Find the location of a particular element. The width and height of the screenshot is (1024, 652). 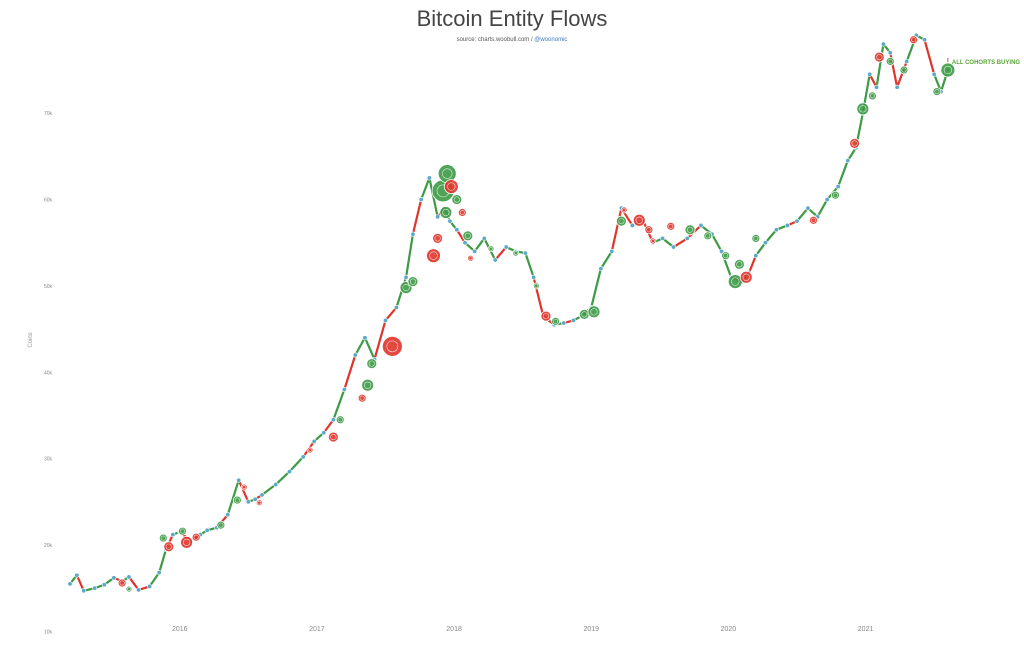

source-handle-link: @woonomic is located at coordinates (551, 40).